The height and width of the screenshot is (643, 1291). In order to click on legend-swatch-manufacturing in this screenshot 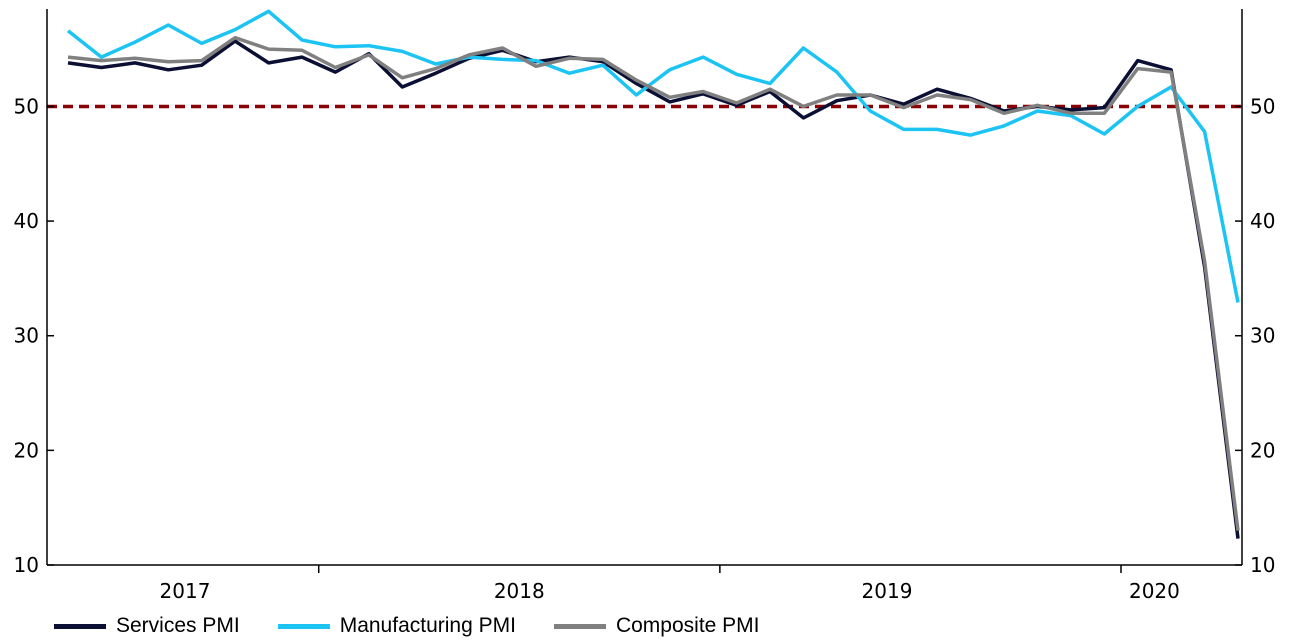, I will do `click(303, 626)`.